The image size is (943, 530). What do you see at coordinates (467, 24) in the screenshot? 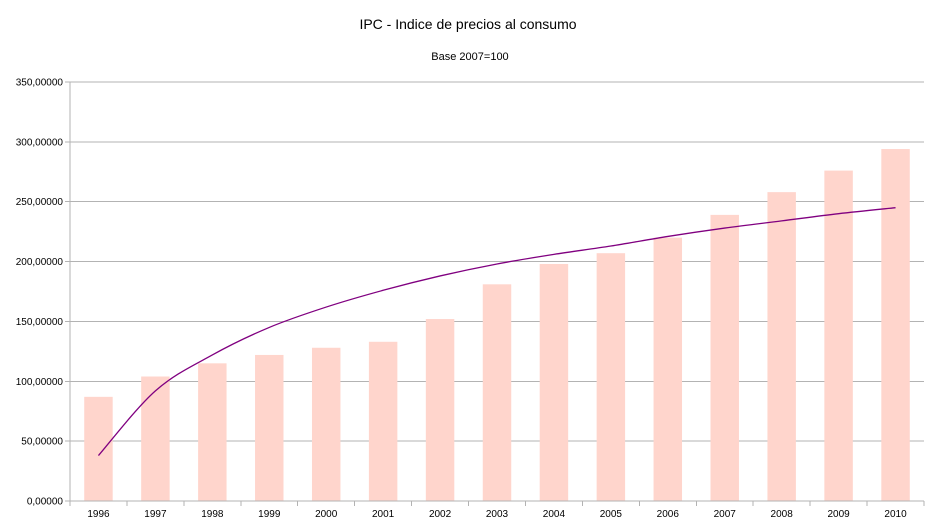
I see `chart-title: IPC - Indice de precios al consumo` at bounding box center [467, 24].